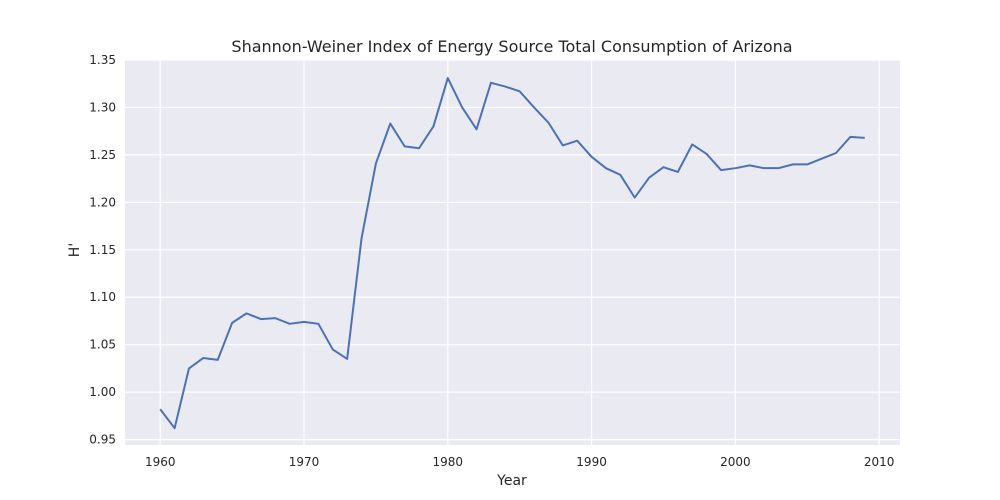 This screenshot has width=1000, height=500. Describe the element at coordinates (160, 462) in the screenshot. I see `x-tick-label: 1960` at that location.